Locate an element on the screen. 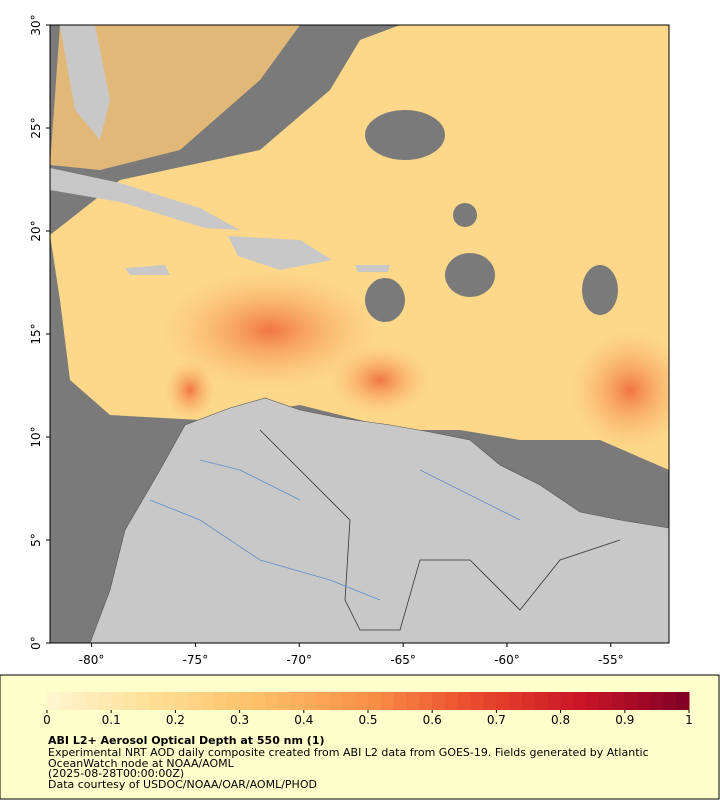 Image resolution: width=720 pixels, height=800 pixels. border is located at coordinates (440, 530).